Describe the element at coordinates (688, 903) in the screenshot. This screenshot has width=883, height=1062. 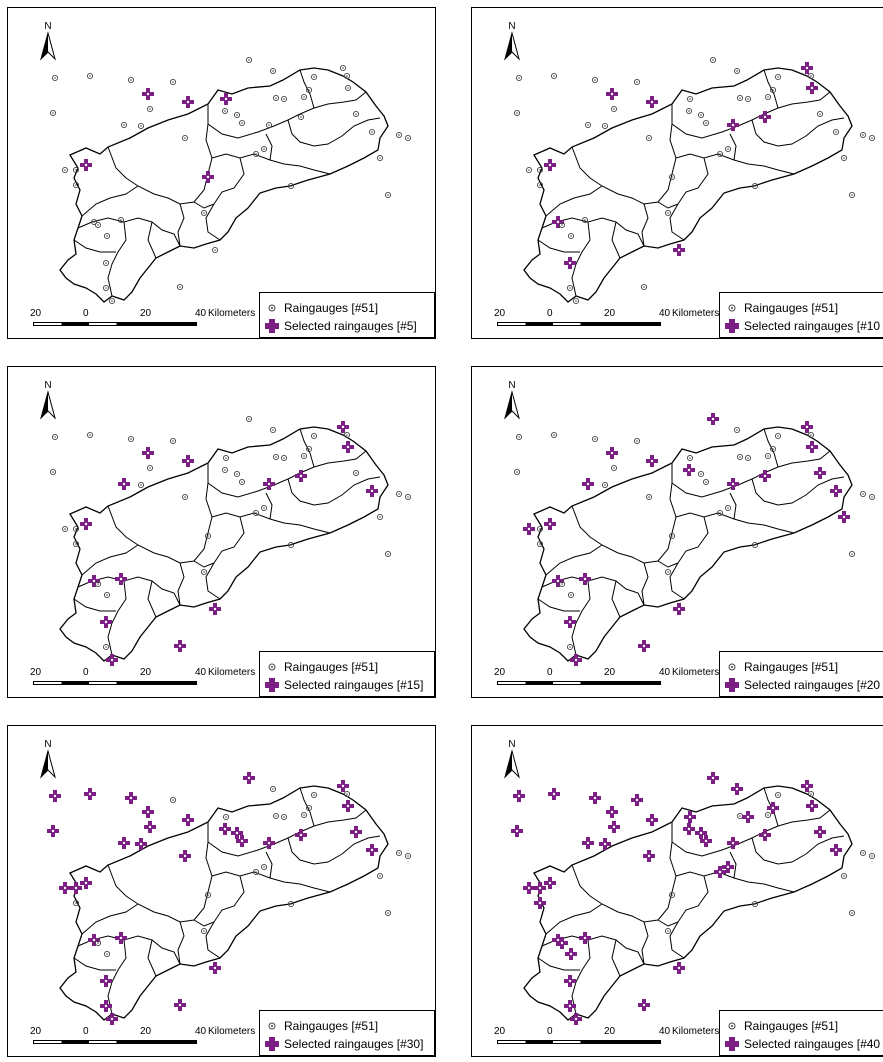
I see `basin-outline` at that location.